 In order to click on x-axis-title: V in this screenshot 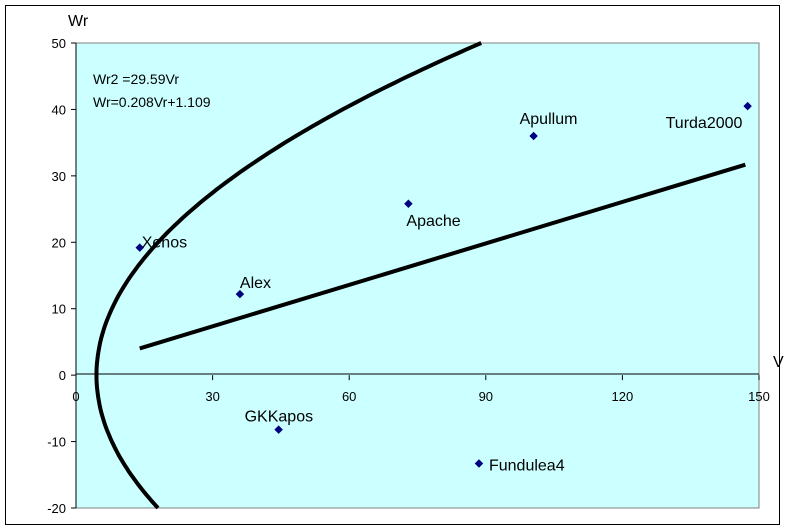, I will do `click(778, 362)`.